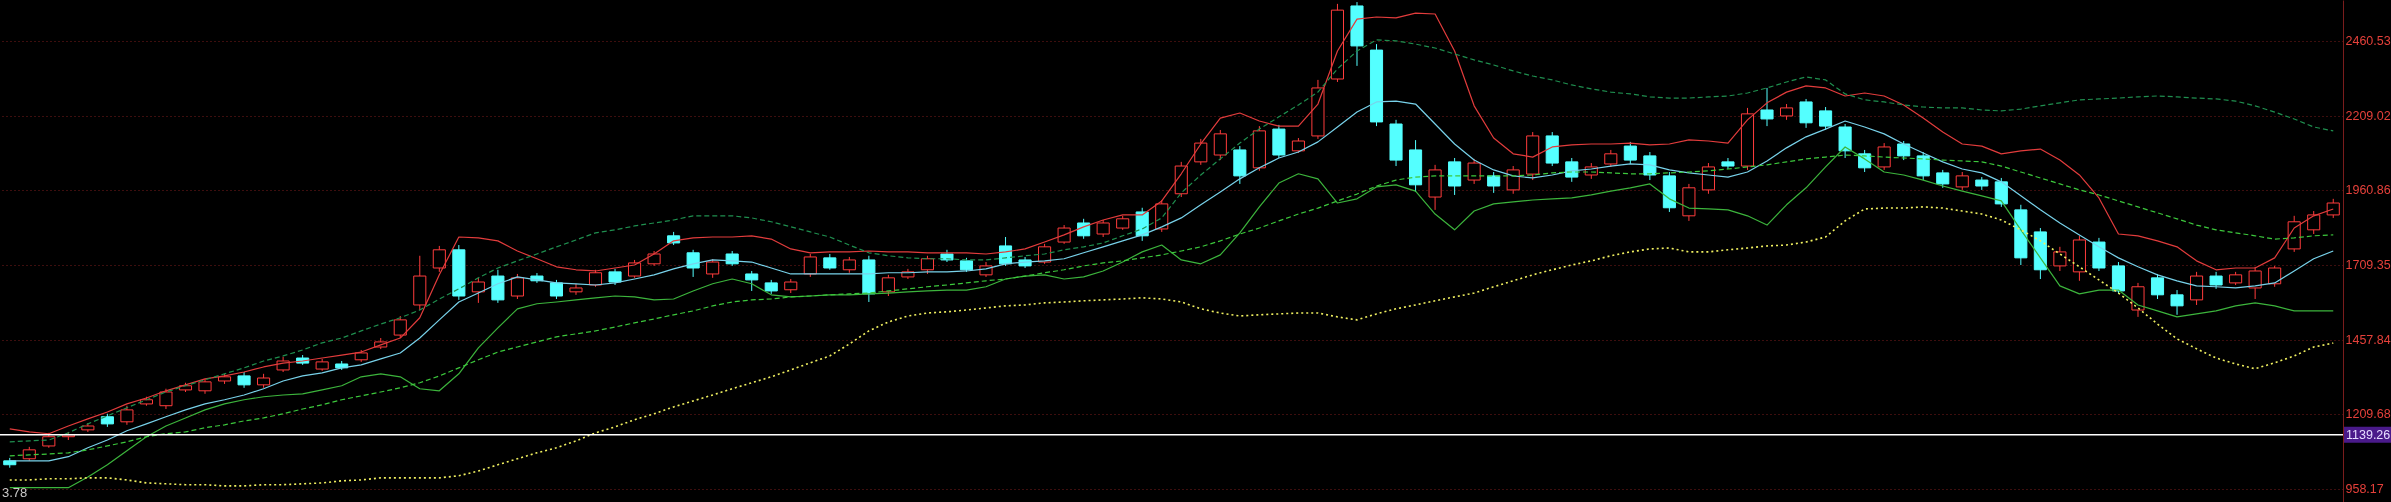  I want to click on y-tick-label: 1960.86, so click(2368, 190).